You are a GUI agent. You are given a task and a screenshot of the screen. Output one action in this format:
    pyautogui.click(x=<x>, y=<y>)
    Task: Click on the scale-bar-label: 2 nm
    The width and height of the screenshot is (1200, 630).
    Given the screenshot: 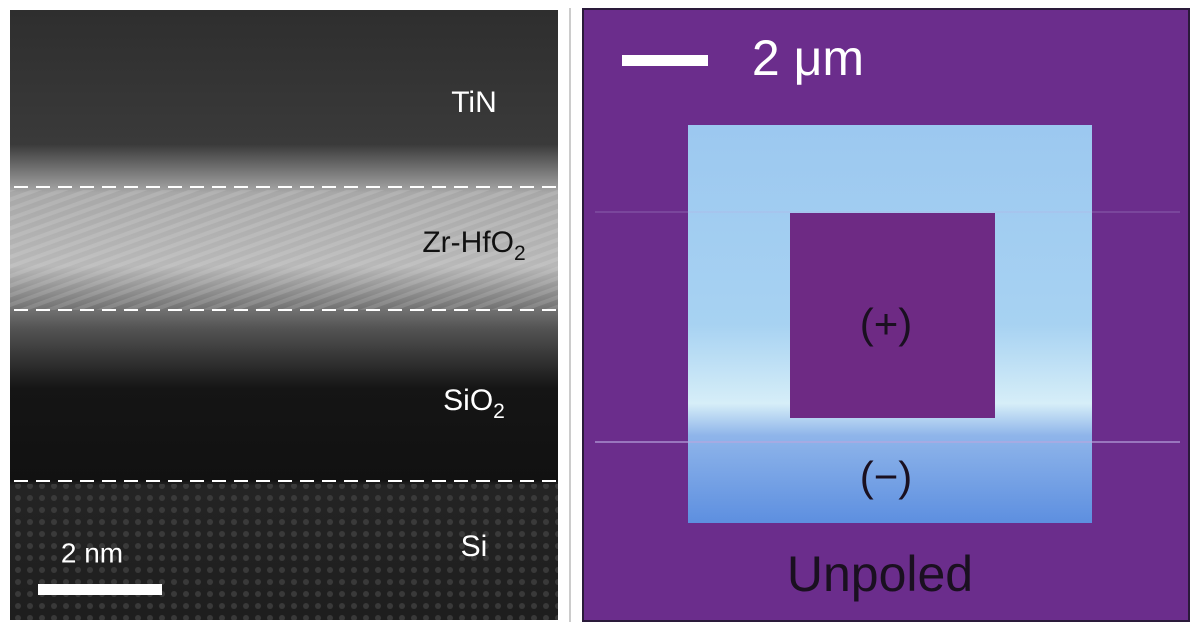 What is the action you would take?
    pyautogui.click(x=92, y=552)
    